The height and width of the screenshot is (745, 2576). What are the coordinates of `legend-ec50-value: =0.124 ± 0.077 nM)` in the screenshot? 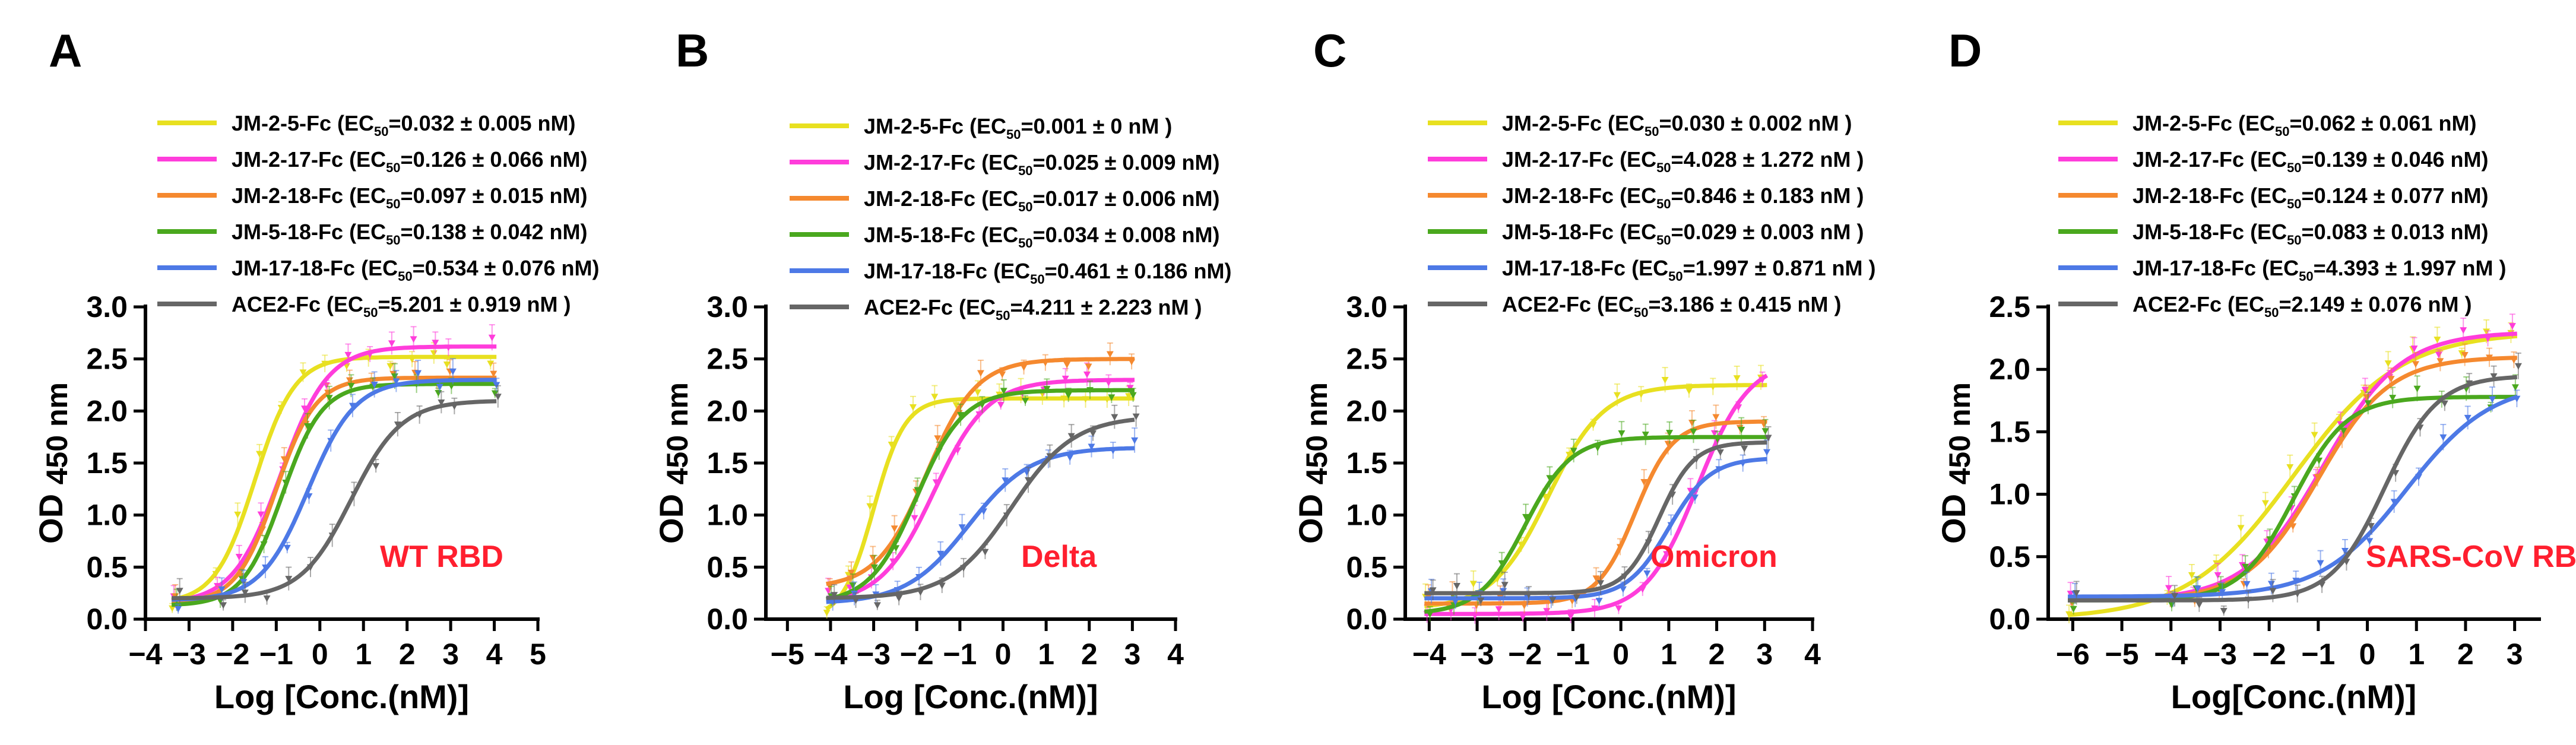 It's located at (2396, 195).